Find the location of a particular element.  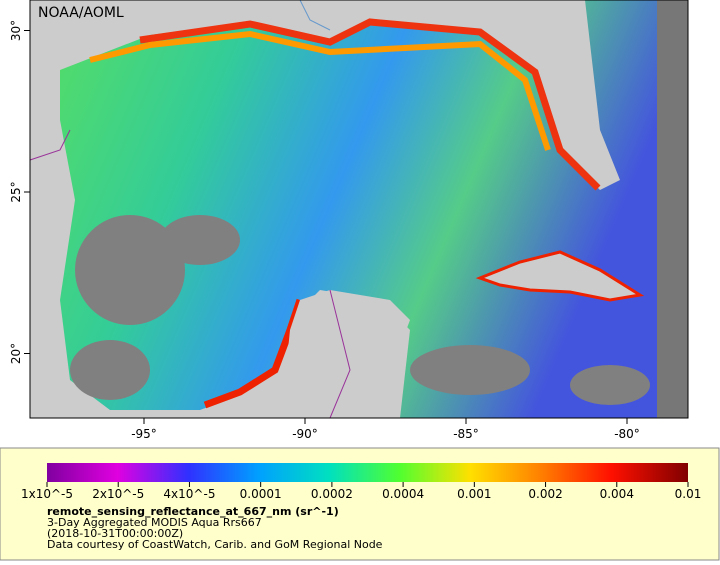

y-tick-label: 30° is located at coordinates (16, 30).